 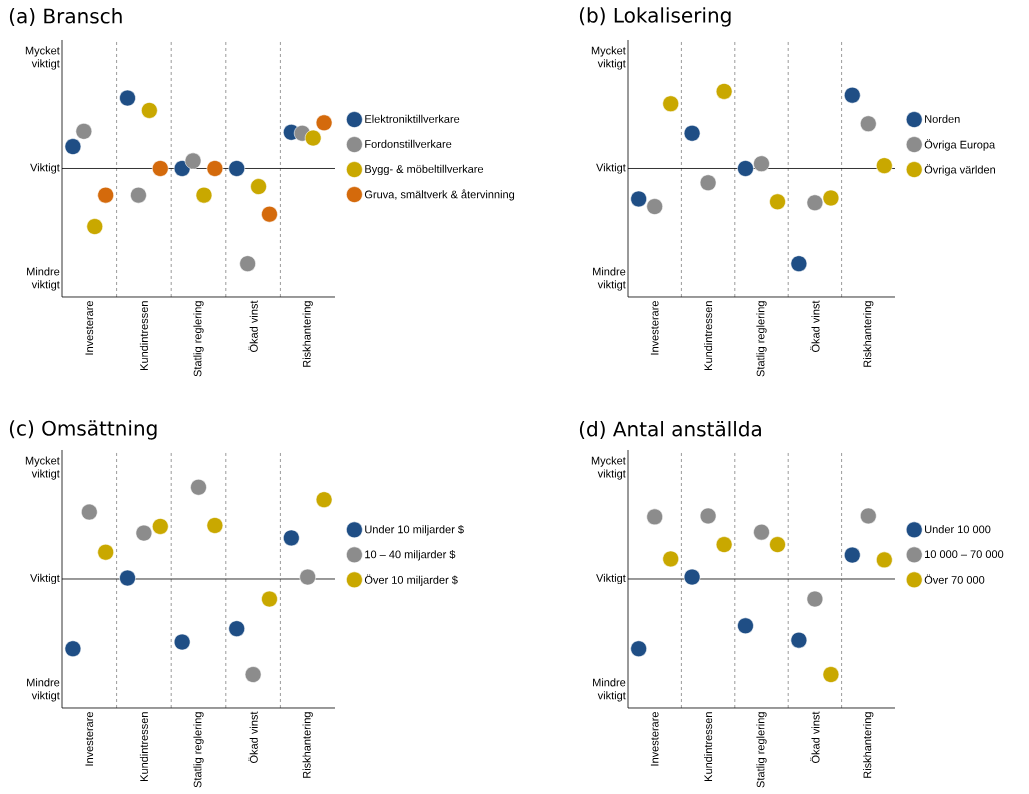 I want to click on legend-label: Under 10 miljarder $, so click(x=414, y=530).